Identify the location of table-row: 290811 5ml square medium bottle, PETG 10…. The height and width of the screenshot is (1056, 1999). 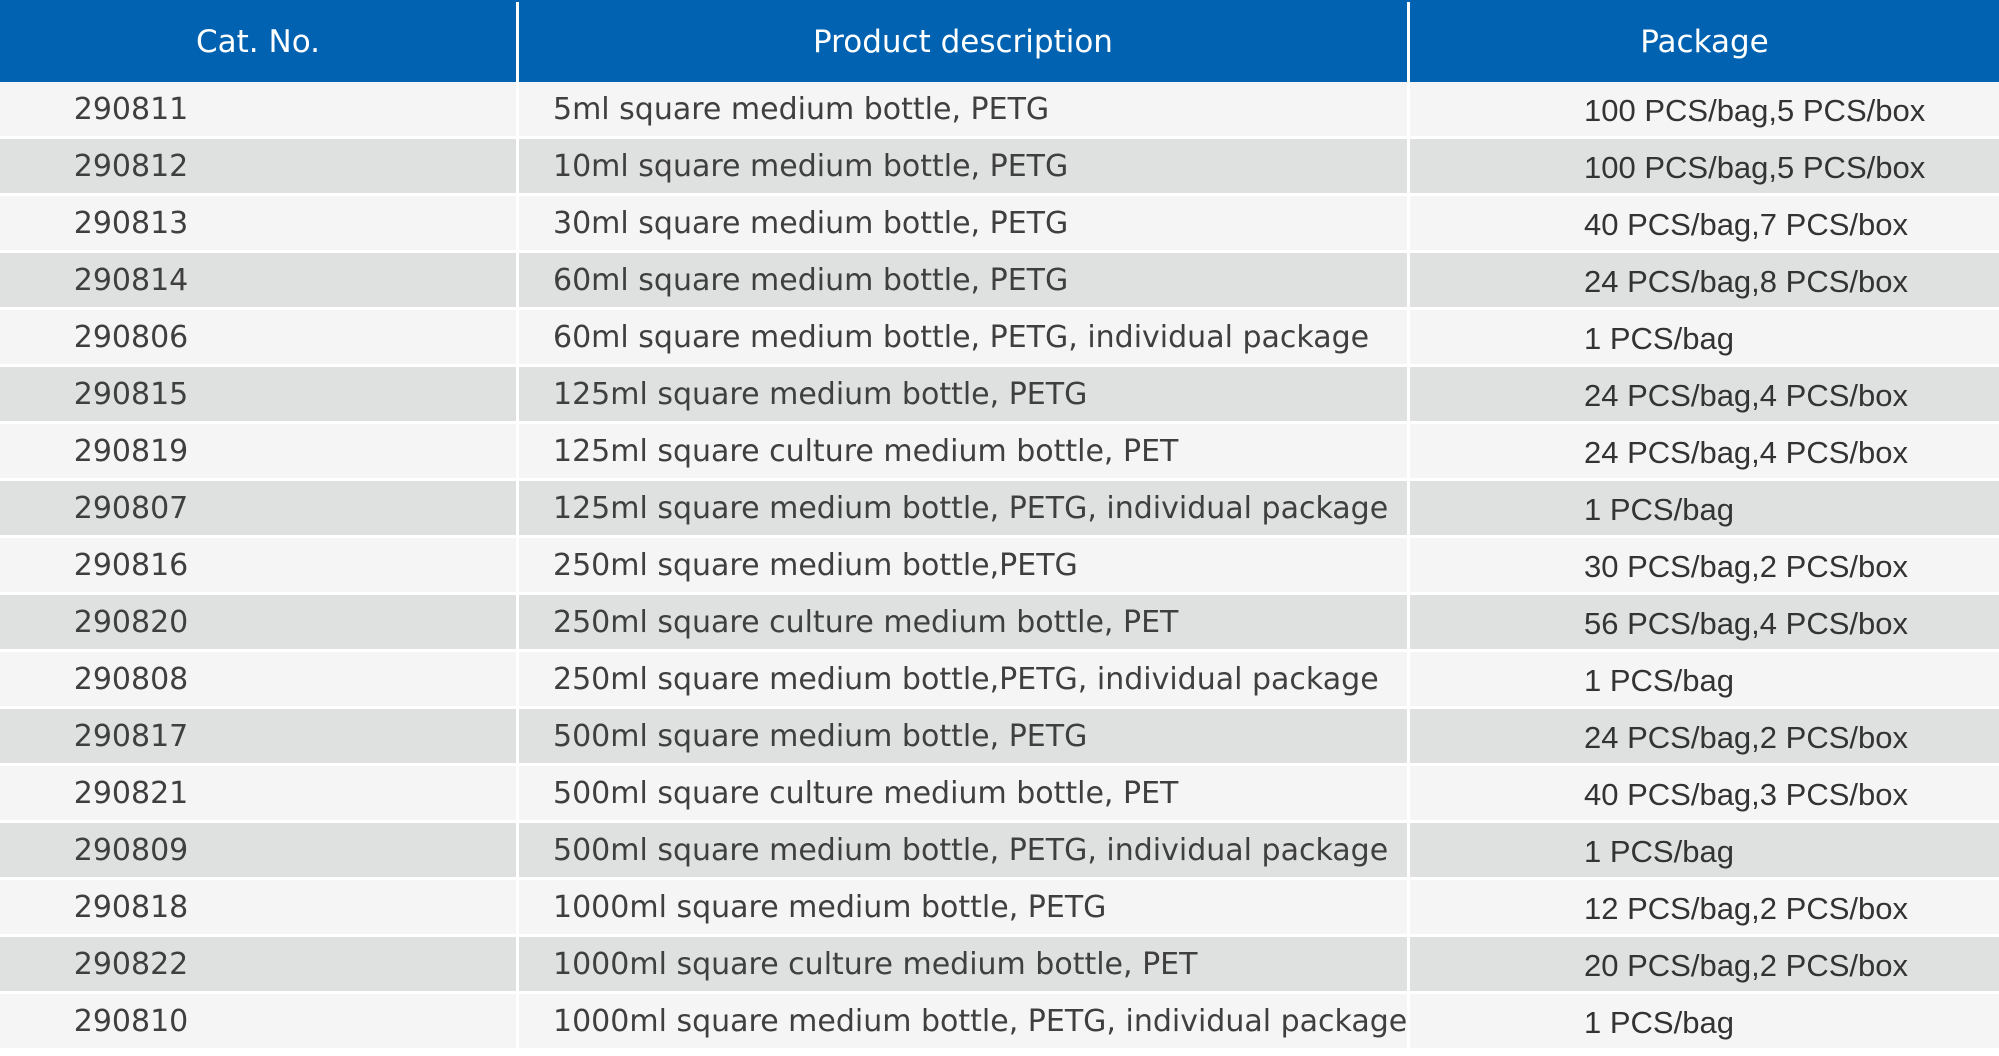
(999, 110).